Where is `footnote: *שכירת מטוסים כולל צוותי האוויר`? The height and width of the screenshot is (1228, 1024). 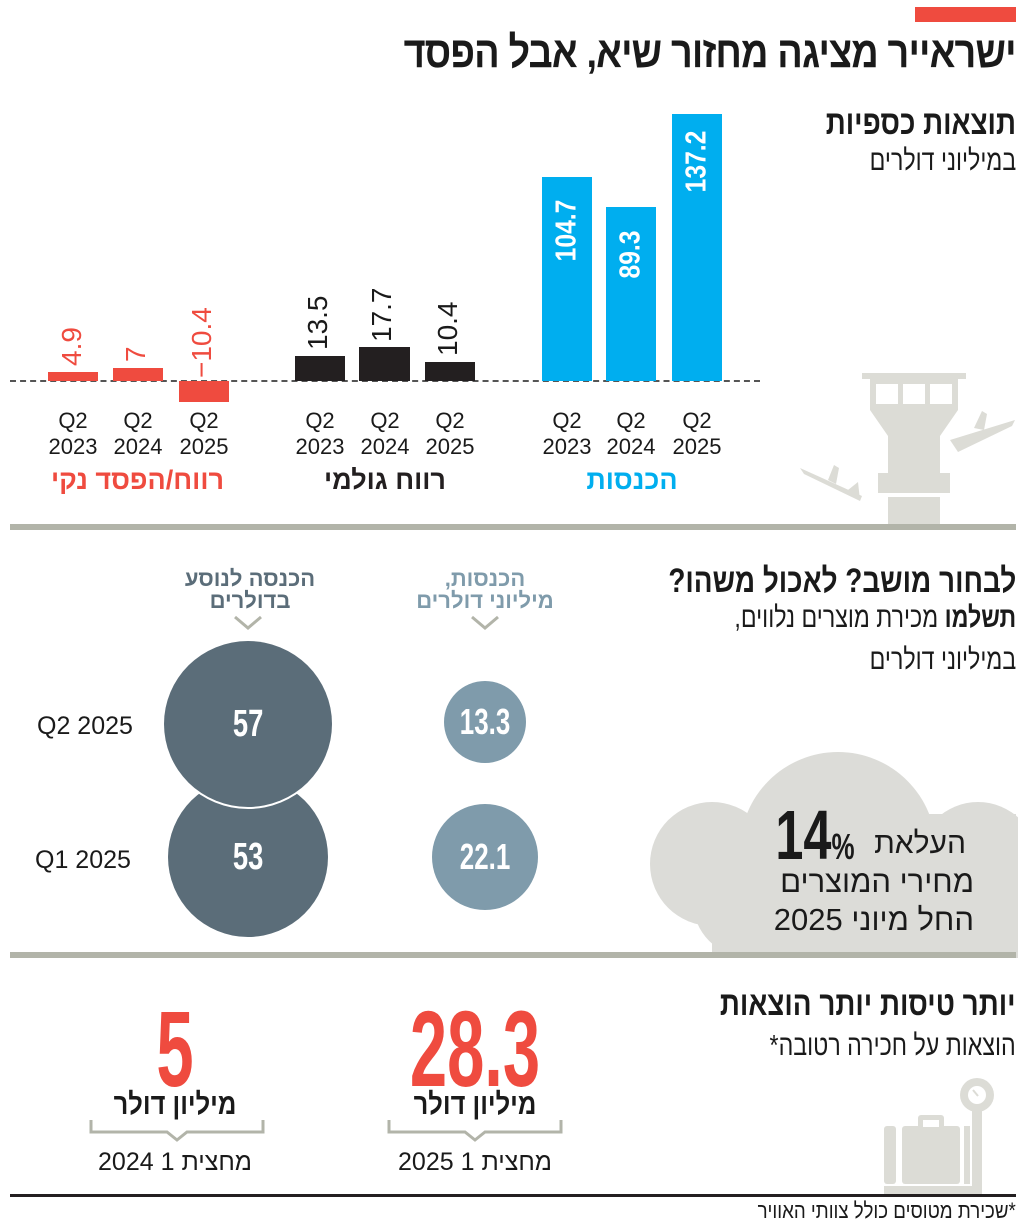
footnote: *שכירת מטוסים כולל צוותי האוויר is located at coordinates (886, 1210).